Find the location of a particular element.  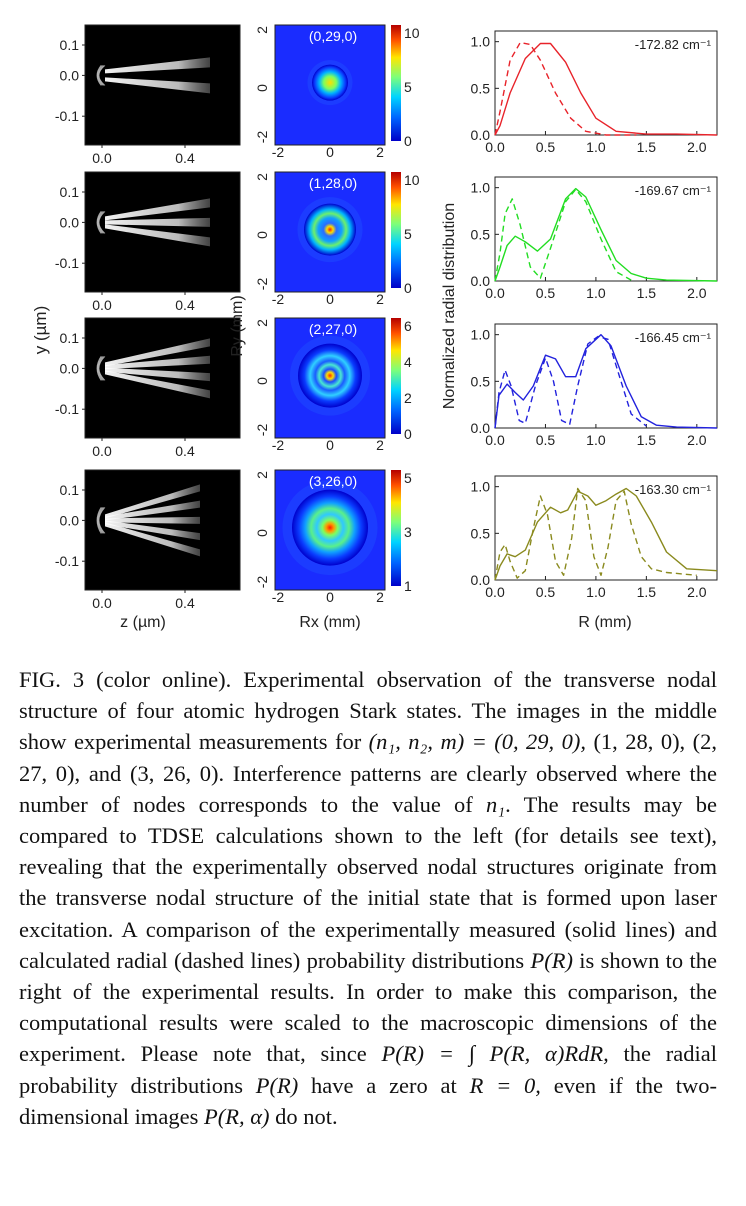

caption-fig-label: FIG. 3 is located at coordinates (52, 679).